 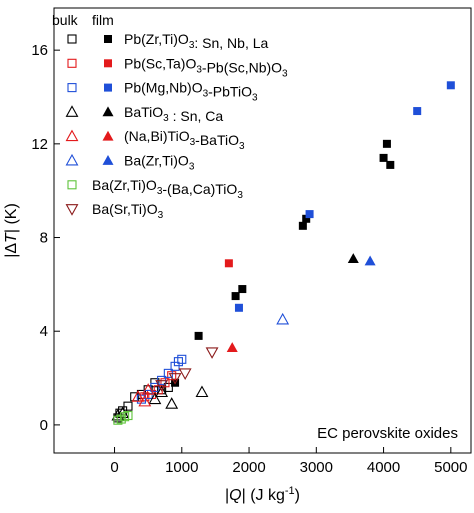 I want to click on legend-row: Ba(Zr,Ti)O3, so click(x=130, y=163).